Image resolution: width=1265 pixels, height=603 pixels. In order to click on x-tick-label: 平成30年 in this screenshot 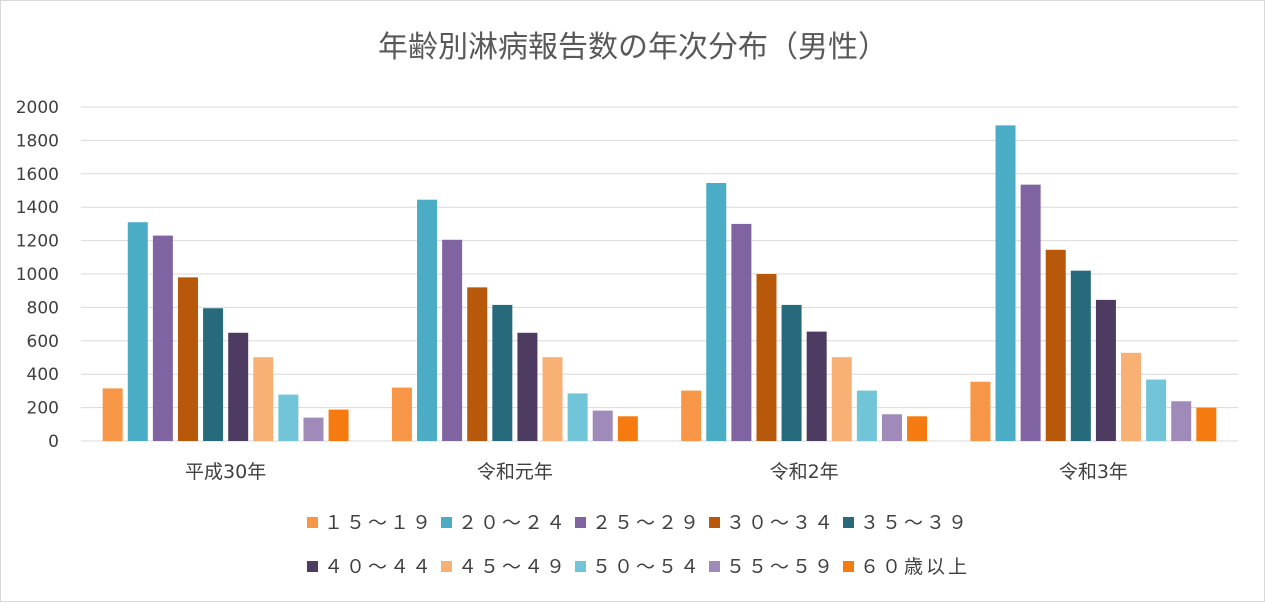, I will do `click(225, 472)`.